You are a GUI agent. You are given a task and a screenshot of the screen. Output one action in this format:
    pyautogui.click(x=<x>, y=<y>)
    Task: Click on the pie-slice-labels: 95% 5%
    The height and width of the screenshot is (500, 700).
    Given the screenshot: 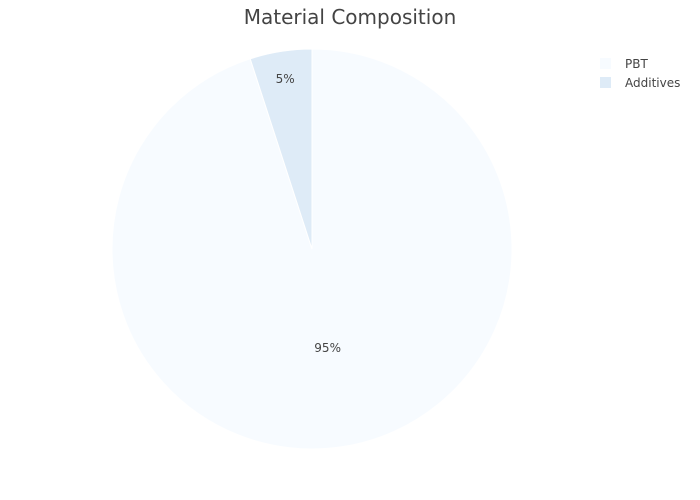 What is the action you would take?
    pyautogui.click(x=308, y=213)
    